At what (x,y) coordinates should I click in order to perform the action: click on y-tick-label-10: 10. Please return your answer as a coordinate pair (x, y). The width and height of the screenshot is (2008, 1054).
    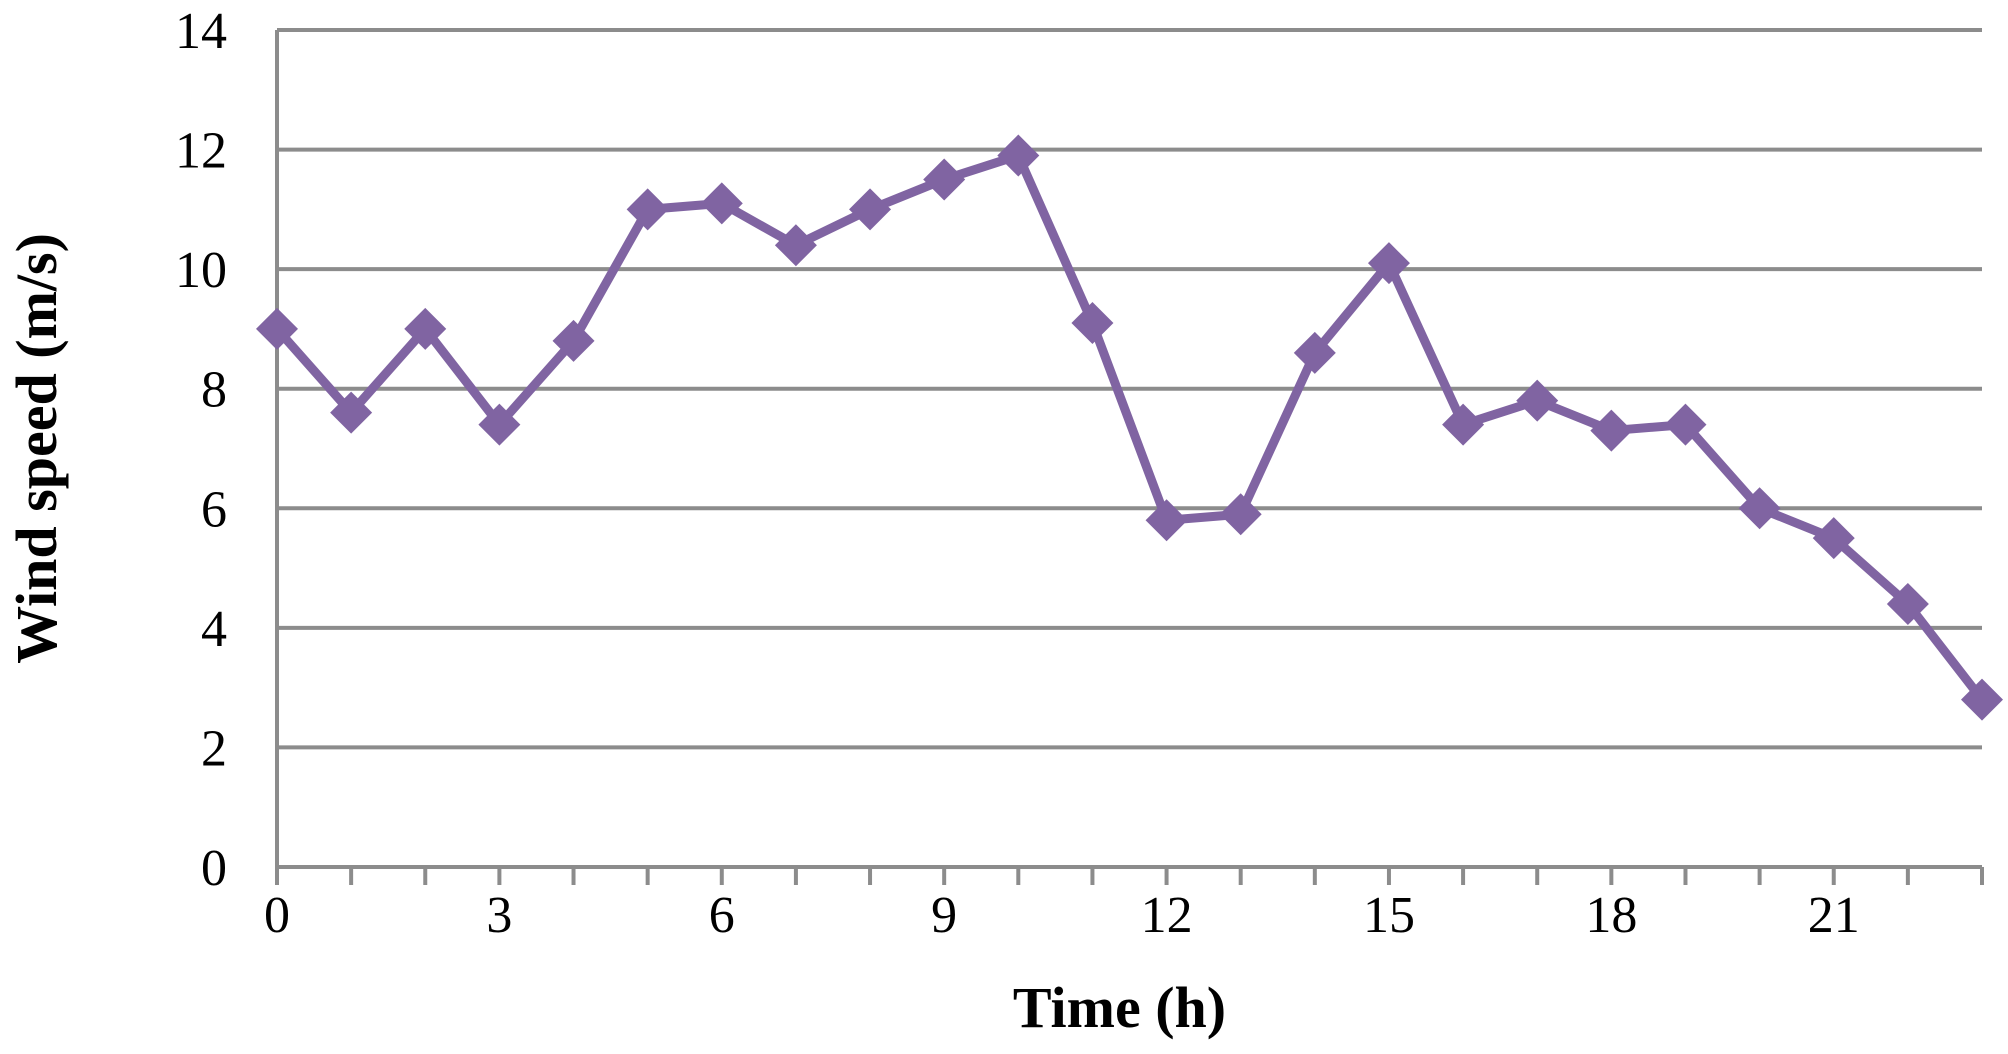
    Looking at the image, I should click on (201, 270).